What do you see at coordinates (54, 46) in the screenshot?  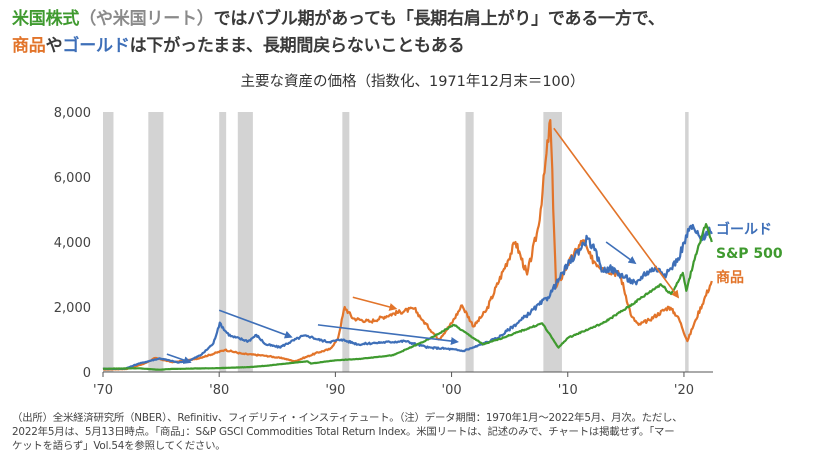 I see `headline-ya: や` at bounding box center [54, 46].